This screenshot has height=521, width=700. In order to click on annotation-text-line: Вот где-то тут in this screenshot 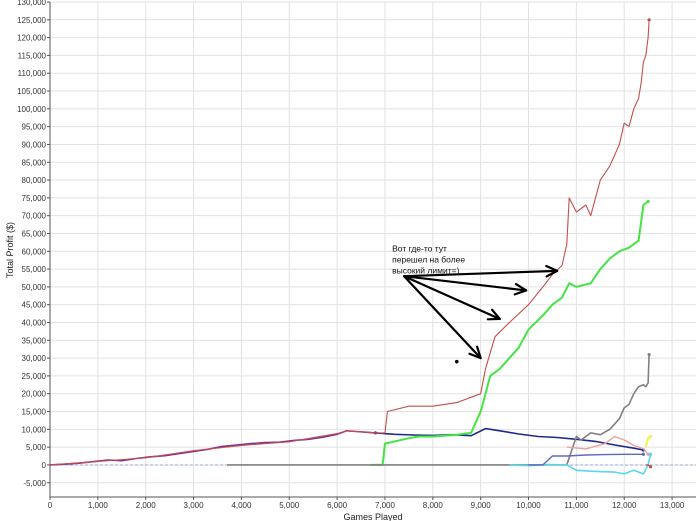, I will do `click(419, 248)`.